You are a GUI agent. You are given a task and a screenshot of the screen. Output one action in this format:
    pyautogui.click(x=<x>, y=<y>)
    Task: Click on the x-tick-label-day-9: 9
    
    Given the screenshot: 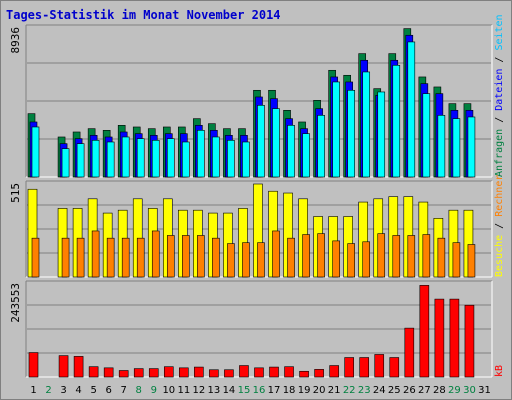 What is the action you would take?
    pyautogui.click(x=154, y=390)
    